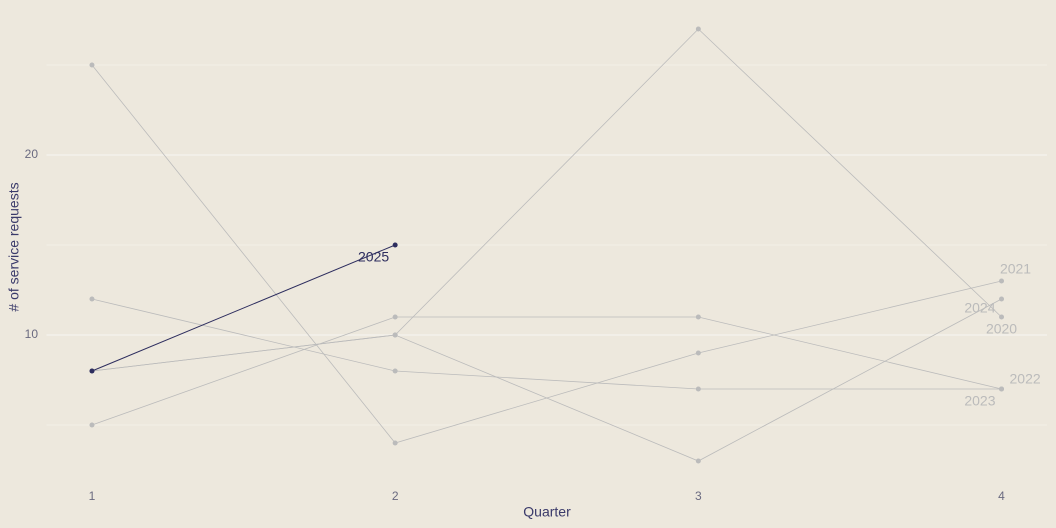  What do you see at coordinates (1001, 329) in the screenshot?
I see `series-end-label: 2020` at bounding box center [1001, 329].